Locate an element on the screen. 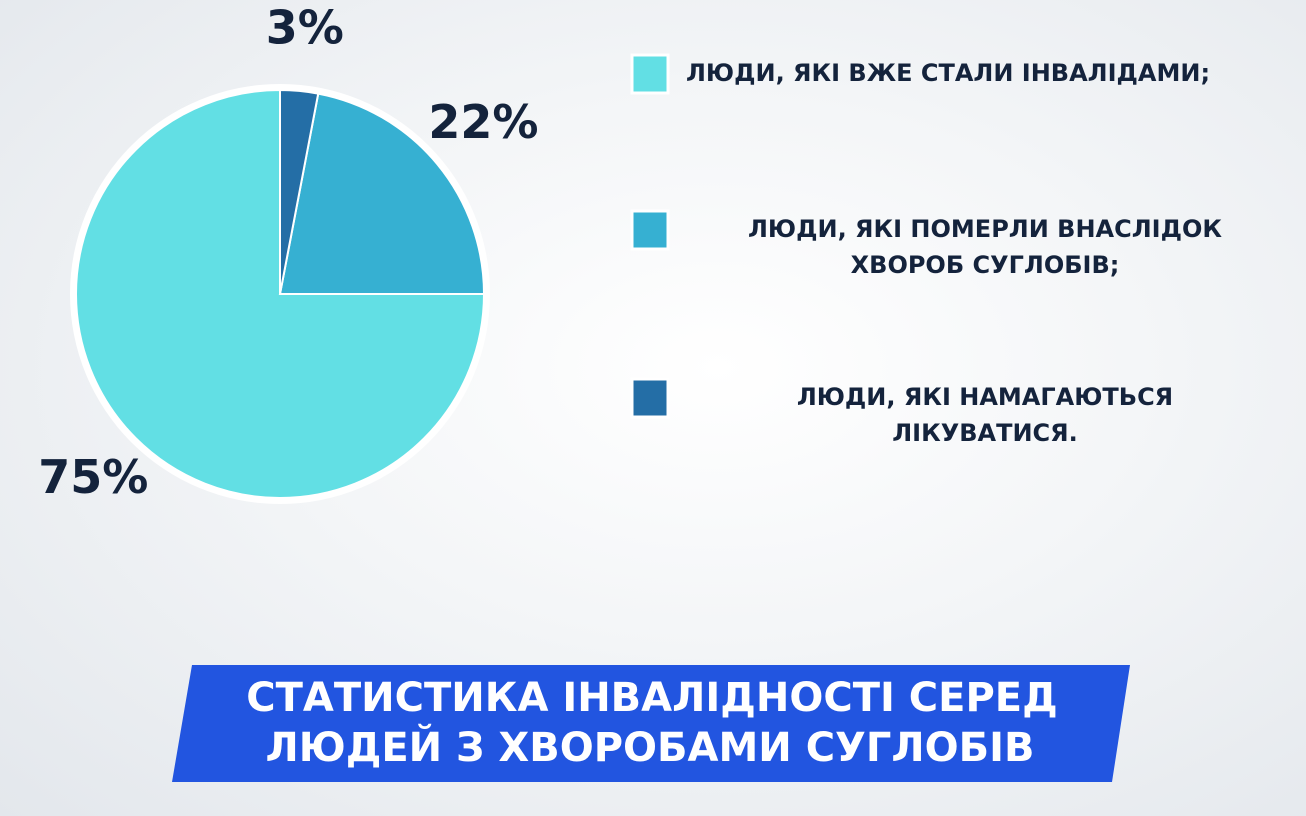 The width and height of the screenshot is (1306, 816). slice-label: 22% is located at coordinates (483, 122).